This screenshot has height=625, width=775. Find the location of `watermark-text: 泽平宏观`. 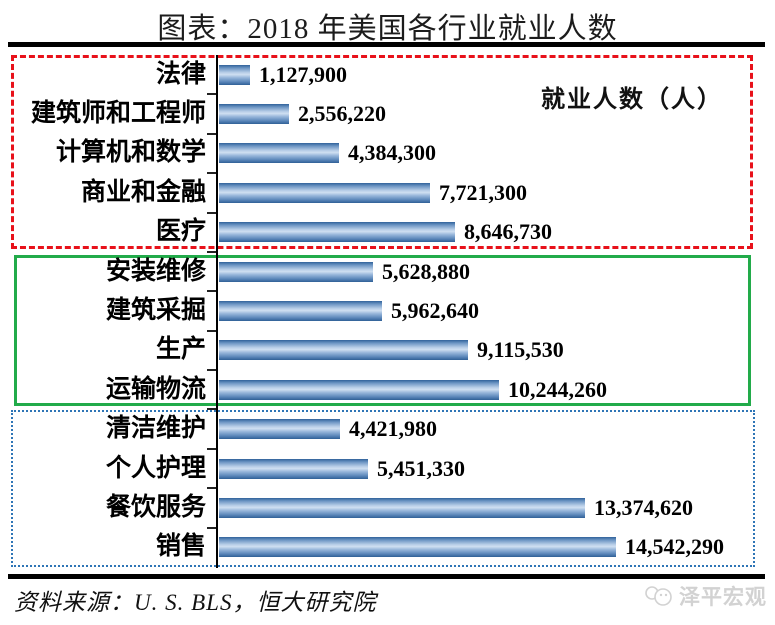

watermark-text: 泽平宏观 is located at coordinates (723, 597).